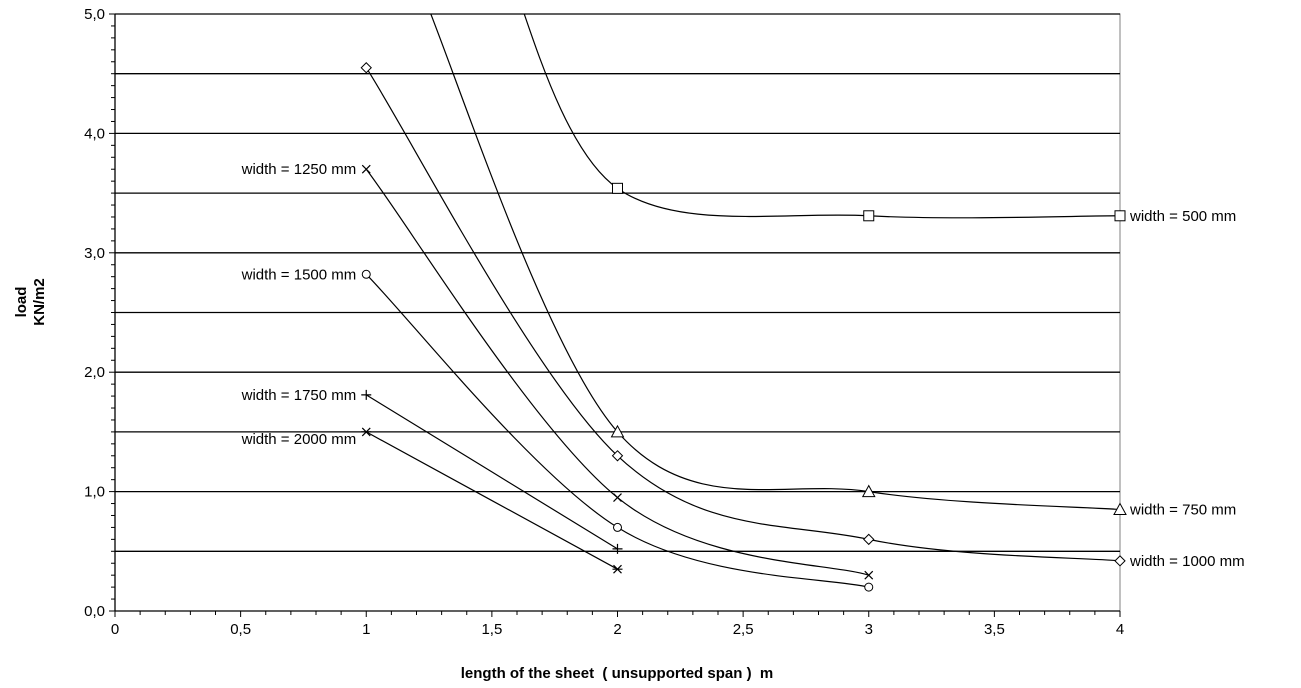  What do you see at coordinates (299, 395) in the screenshot?
I see `series-label: width = 1750 mm` at bounding box center [299, 395].